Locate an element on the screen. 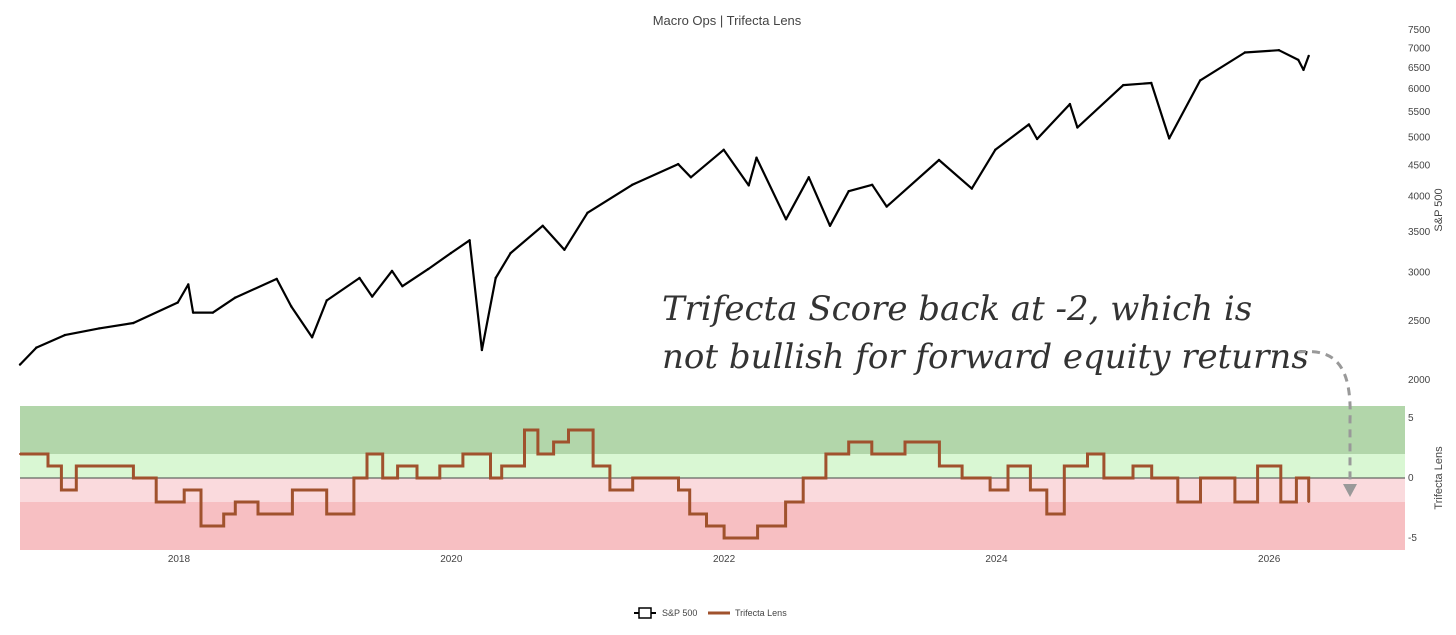  legend-item-trifecta: Trifecta Lens is located at coordinates (747, 613).